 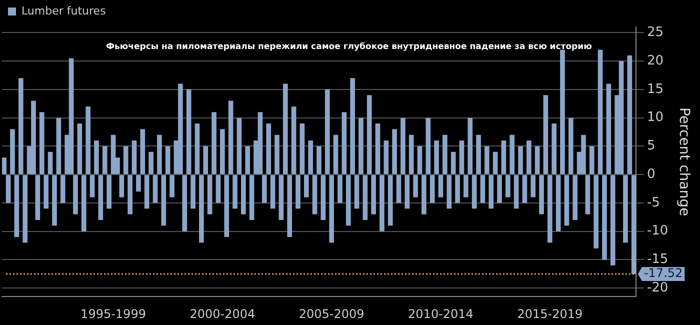 I want to click on text: Фьючерсы на пиломатериалы пережили самое глубокое внутридневное падение за всю историю, so click(x=349, y=47).